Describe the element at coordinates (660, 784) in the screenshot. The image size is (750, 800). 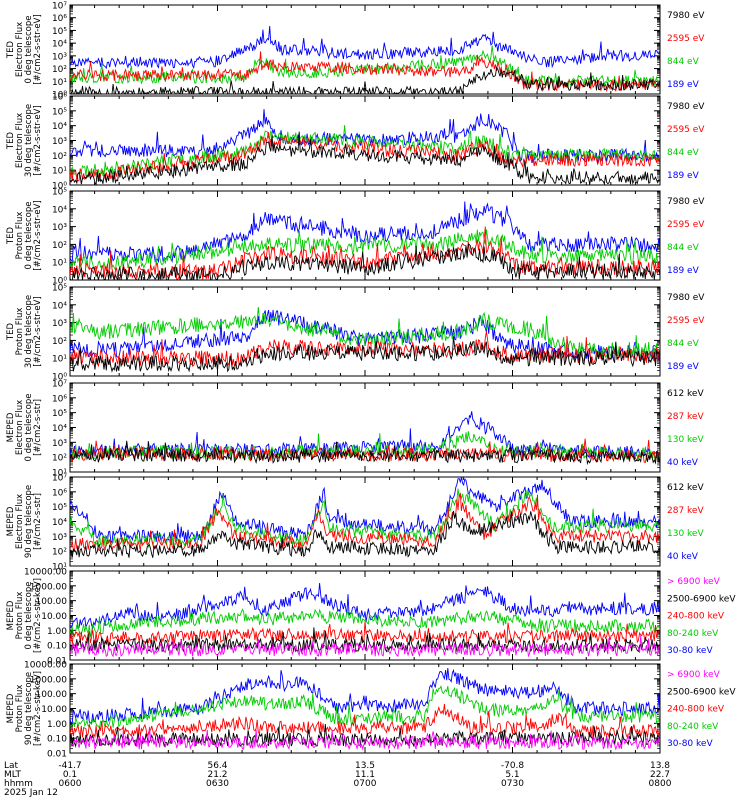
I see `footer-hhmm-value: 0800` at that location.